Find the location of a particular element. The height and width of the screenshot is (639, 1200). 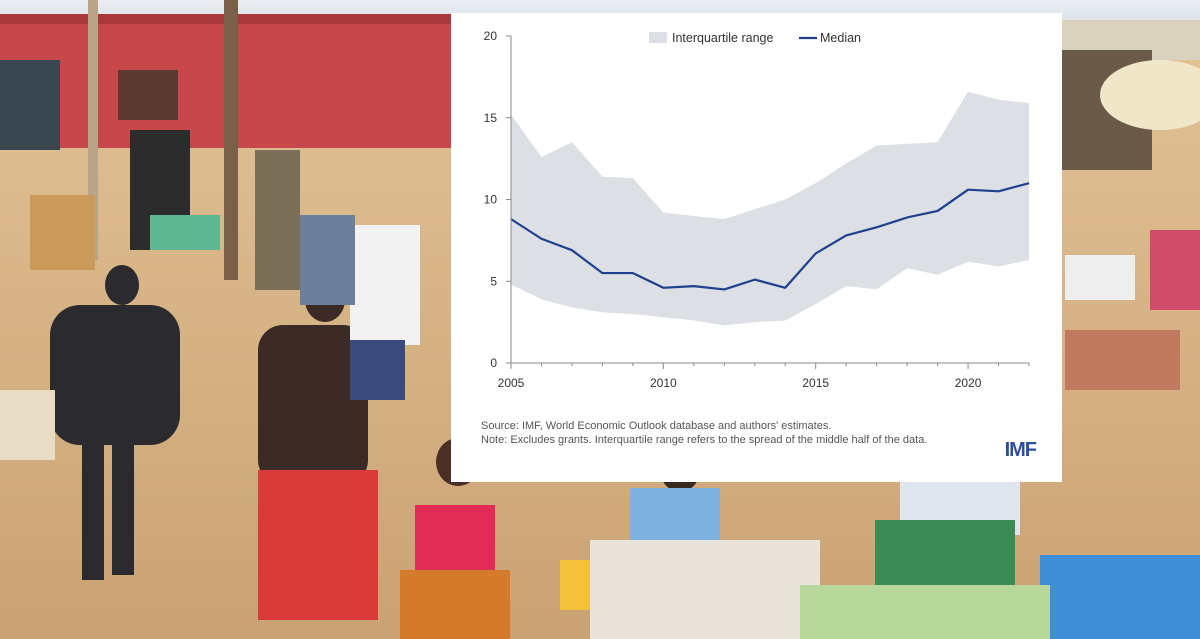

x-tick-label: 2005 is located at coordinates (511, 383).